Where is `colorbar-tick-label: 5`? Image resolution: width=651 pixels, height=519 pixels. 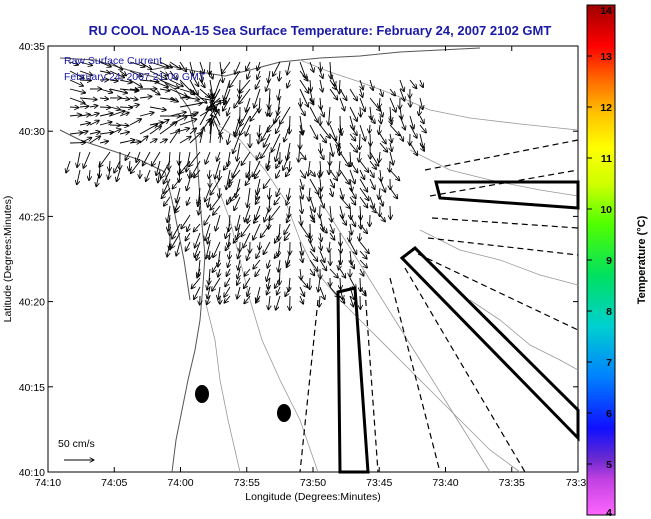
colorbar-tick-label: 5 is located at coordinates (609, 465).